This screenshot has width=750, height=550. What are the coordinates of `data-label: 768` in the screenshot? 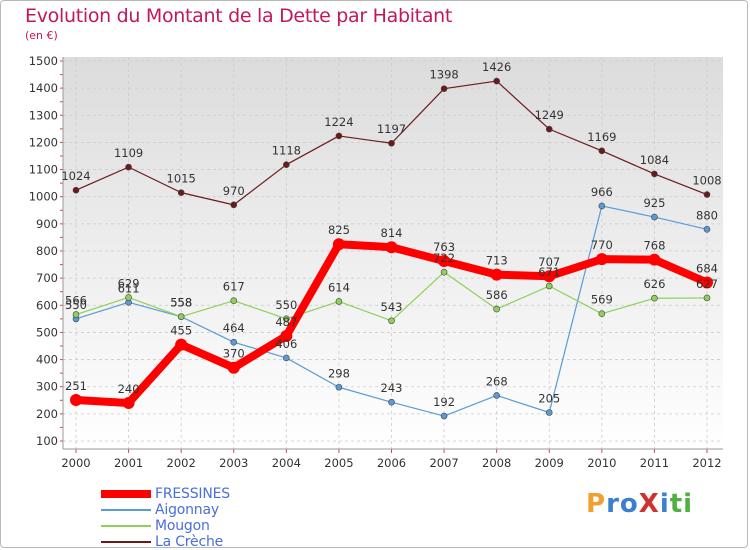 It's located at (654, 246).